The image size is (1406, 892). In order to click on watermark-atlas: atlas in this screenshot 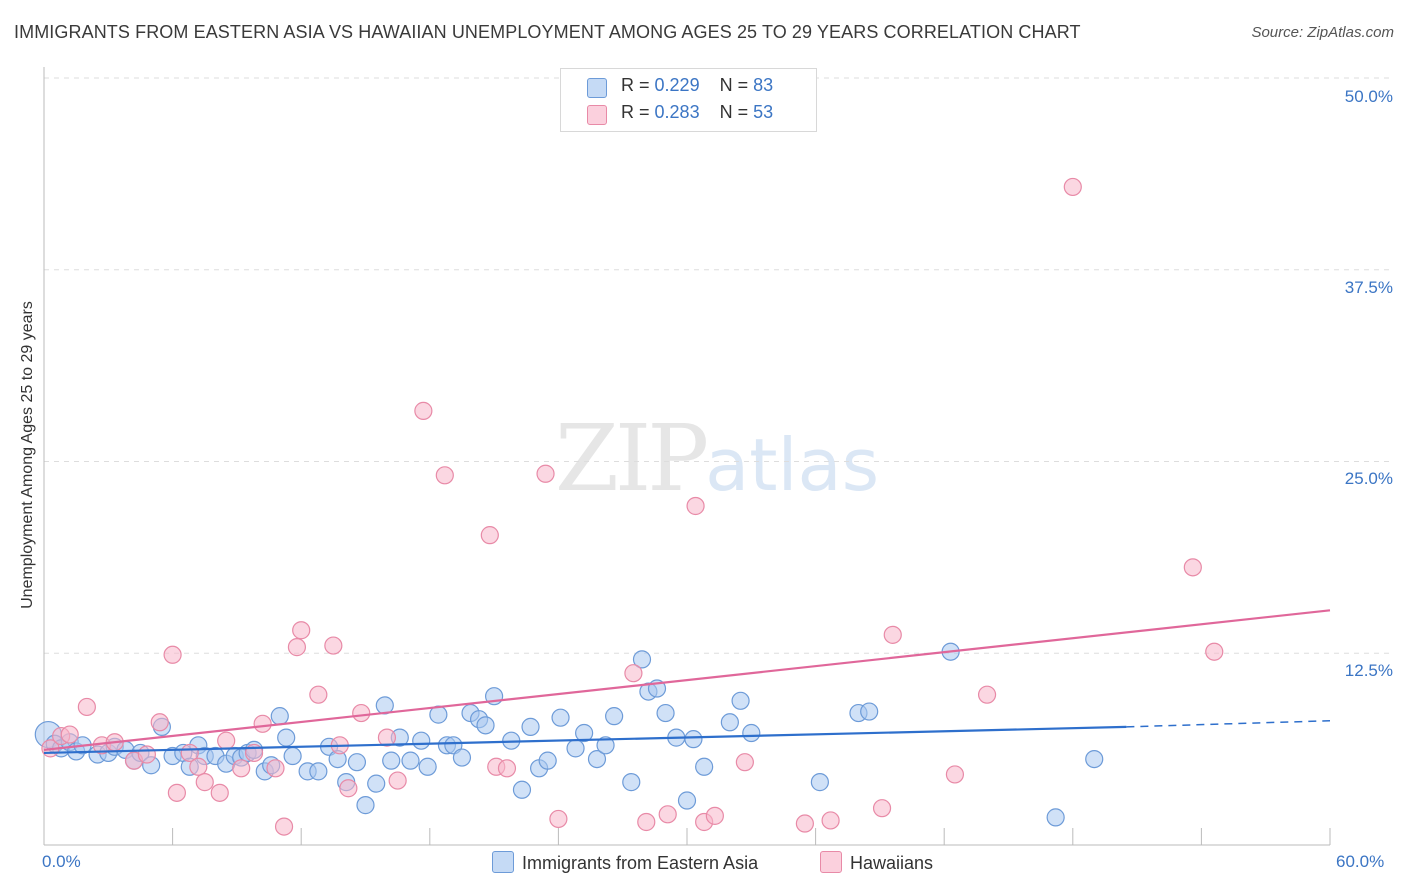, I will do `click(792, 465)`.